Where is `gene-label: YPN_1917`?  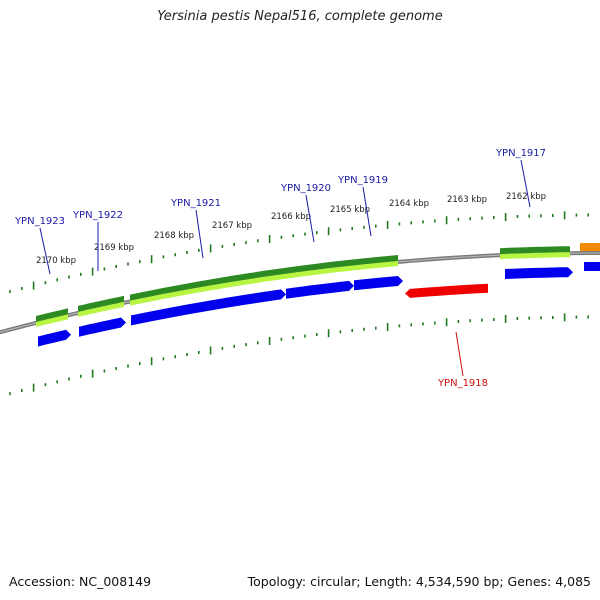
gene-label: YPN_1917 is located at coordinates (520, 153).